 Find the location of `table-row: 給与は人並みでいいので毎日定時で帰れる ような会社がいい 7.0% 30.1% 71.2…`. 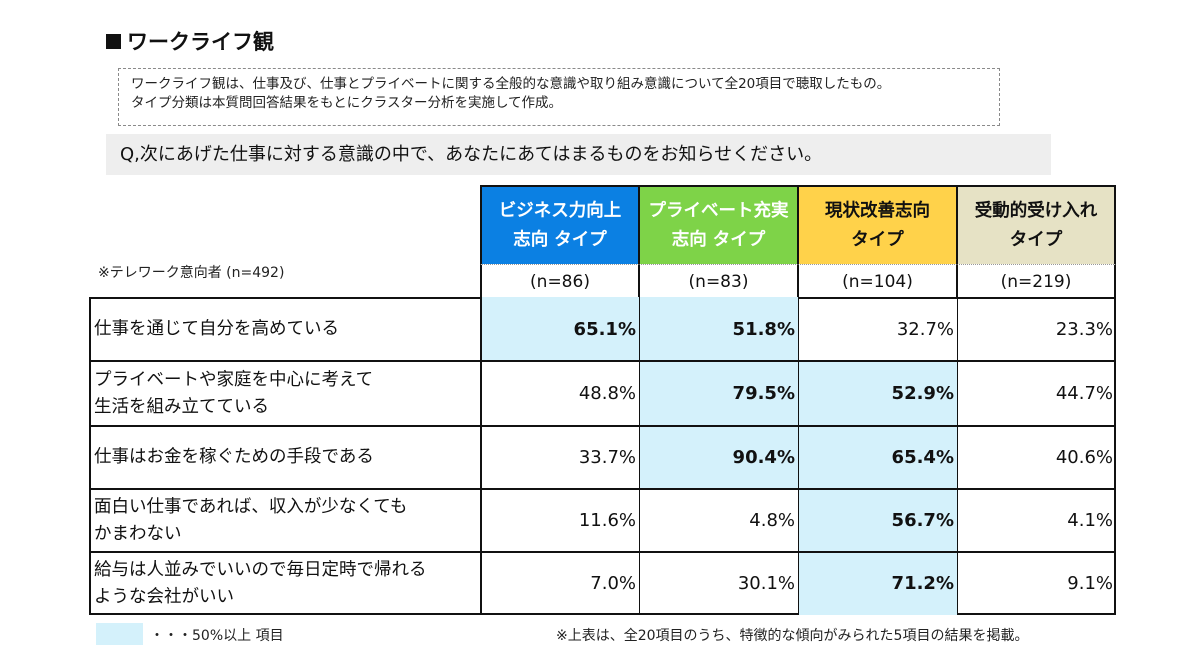

table-row: 給与は人並みでいいので毎日定時で帰れる ような会社がいい 7.0% 30.1% 71.2… is located at coordinates (602, 583).